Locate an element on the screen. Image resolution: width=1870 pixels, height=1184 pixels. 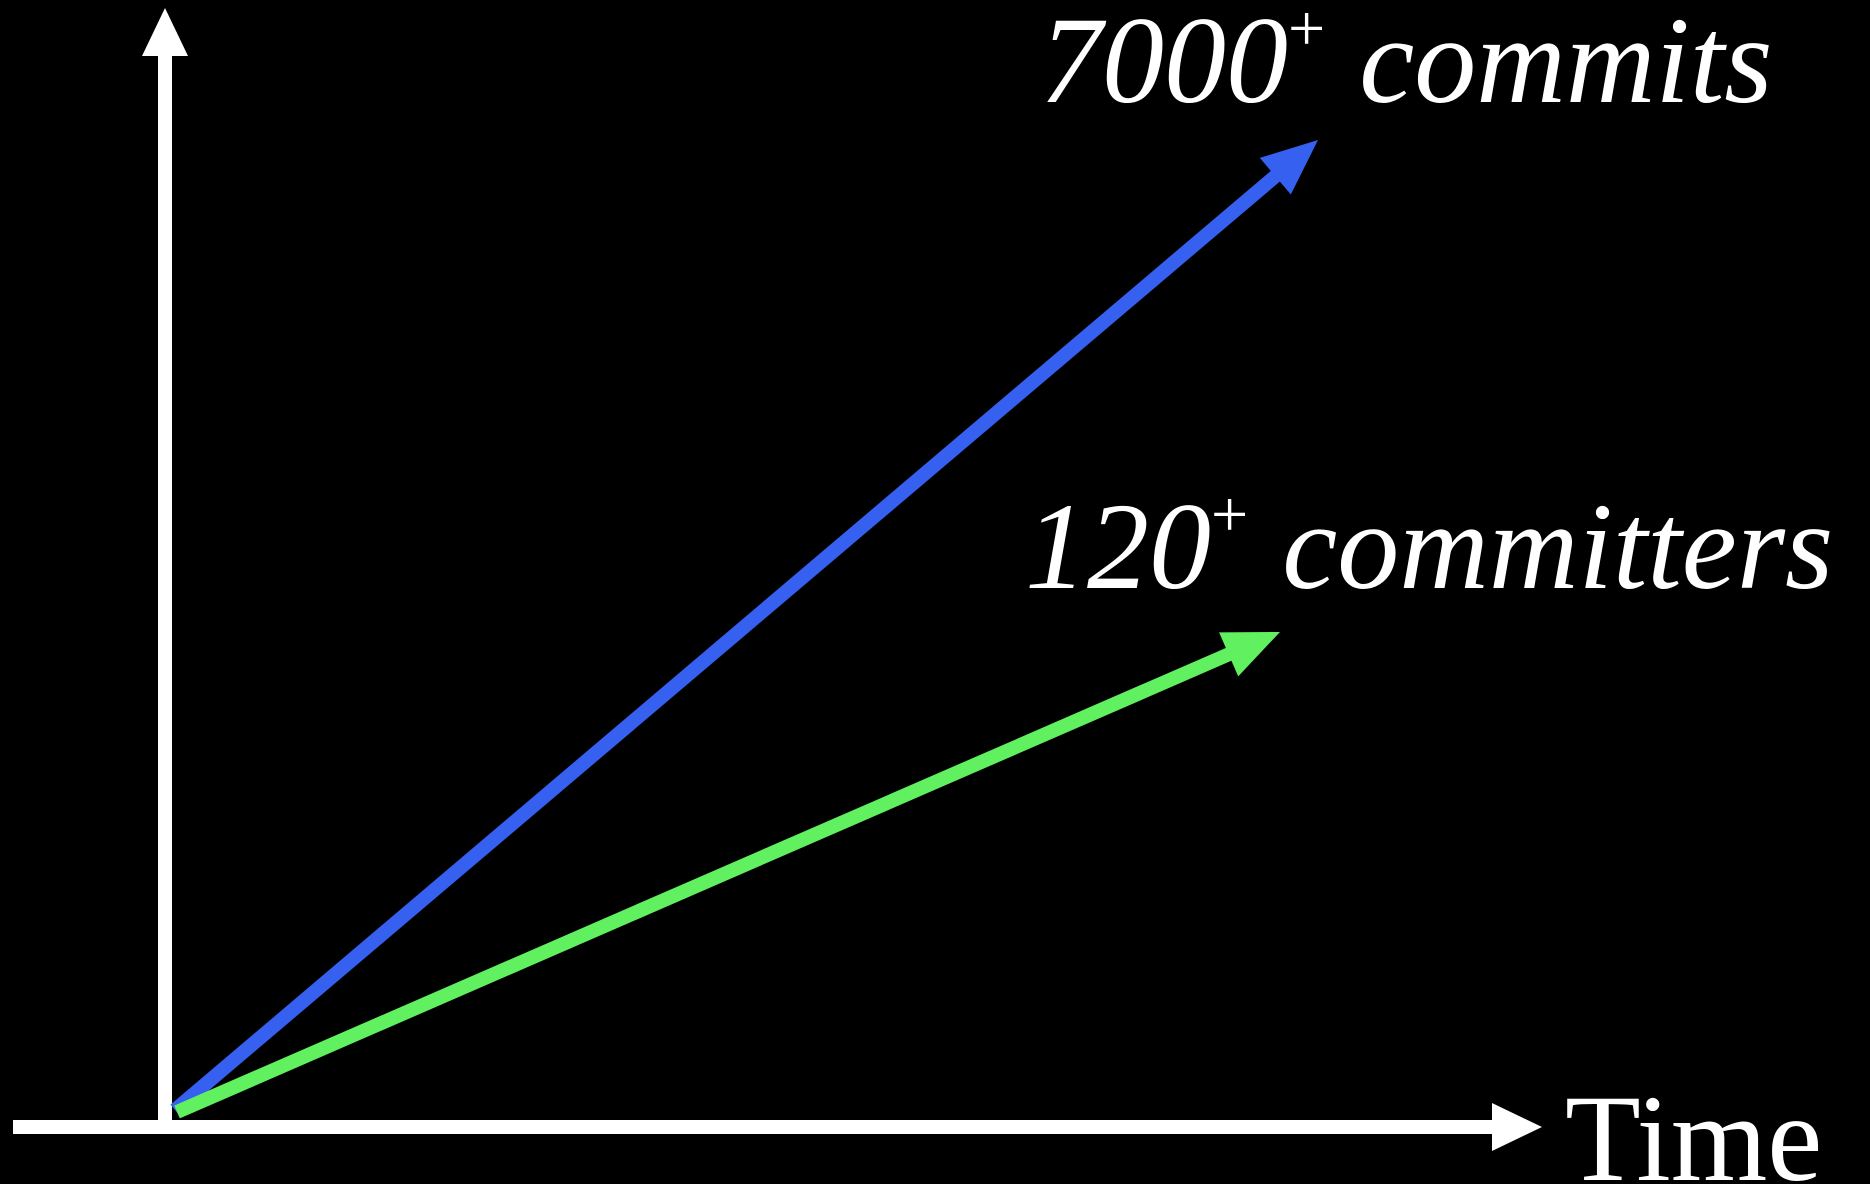
x-axis-label: Time is located at coordinates (1693, 1127).